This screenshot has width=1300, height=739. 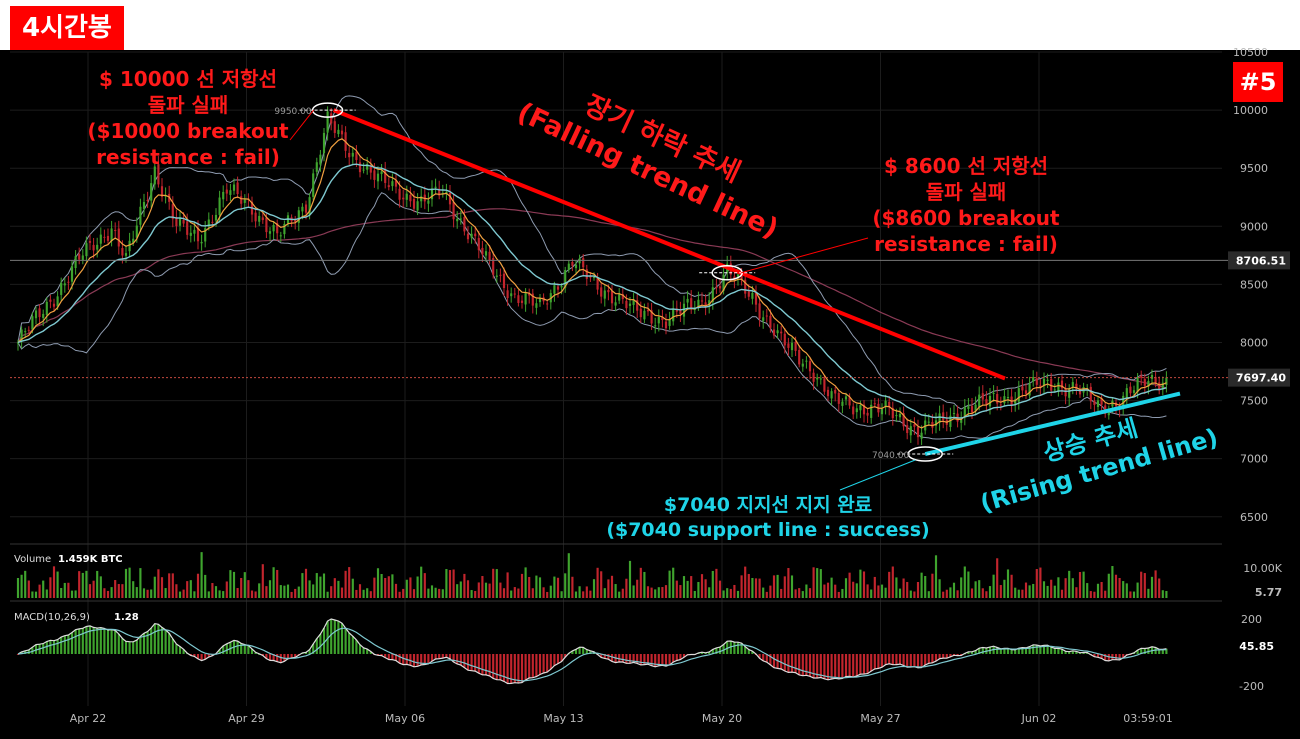 I want to click on annotation-line: resistance : fail), so click(x=188, y=157).